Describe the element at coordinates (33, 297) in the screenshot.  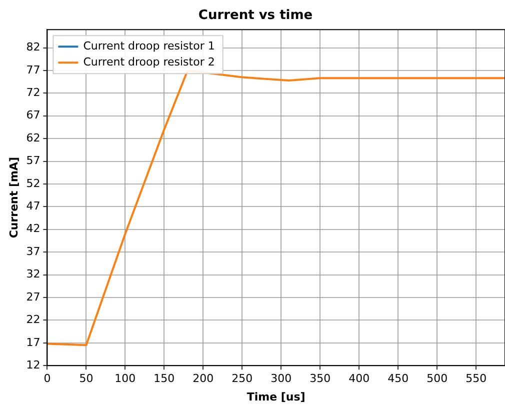
I see `y-tick-label: 27` at that location.